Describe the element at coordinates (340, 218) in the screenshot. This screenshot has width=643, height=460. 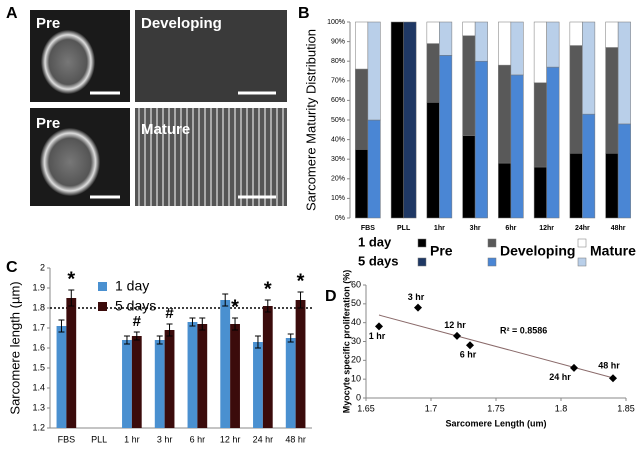
I see `y-tick-label: 0%` at that location.